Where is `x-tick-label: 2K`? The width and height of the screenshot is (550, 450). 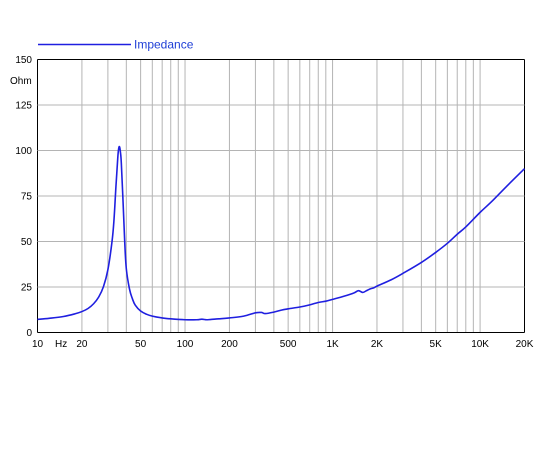
x-tick-label: 2K is located at coordinates (377, 344).